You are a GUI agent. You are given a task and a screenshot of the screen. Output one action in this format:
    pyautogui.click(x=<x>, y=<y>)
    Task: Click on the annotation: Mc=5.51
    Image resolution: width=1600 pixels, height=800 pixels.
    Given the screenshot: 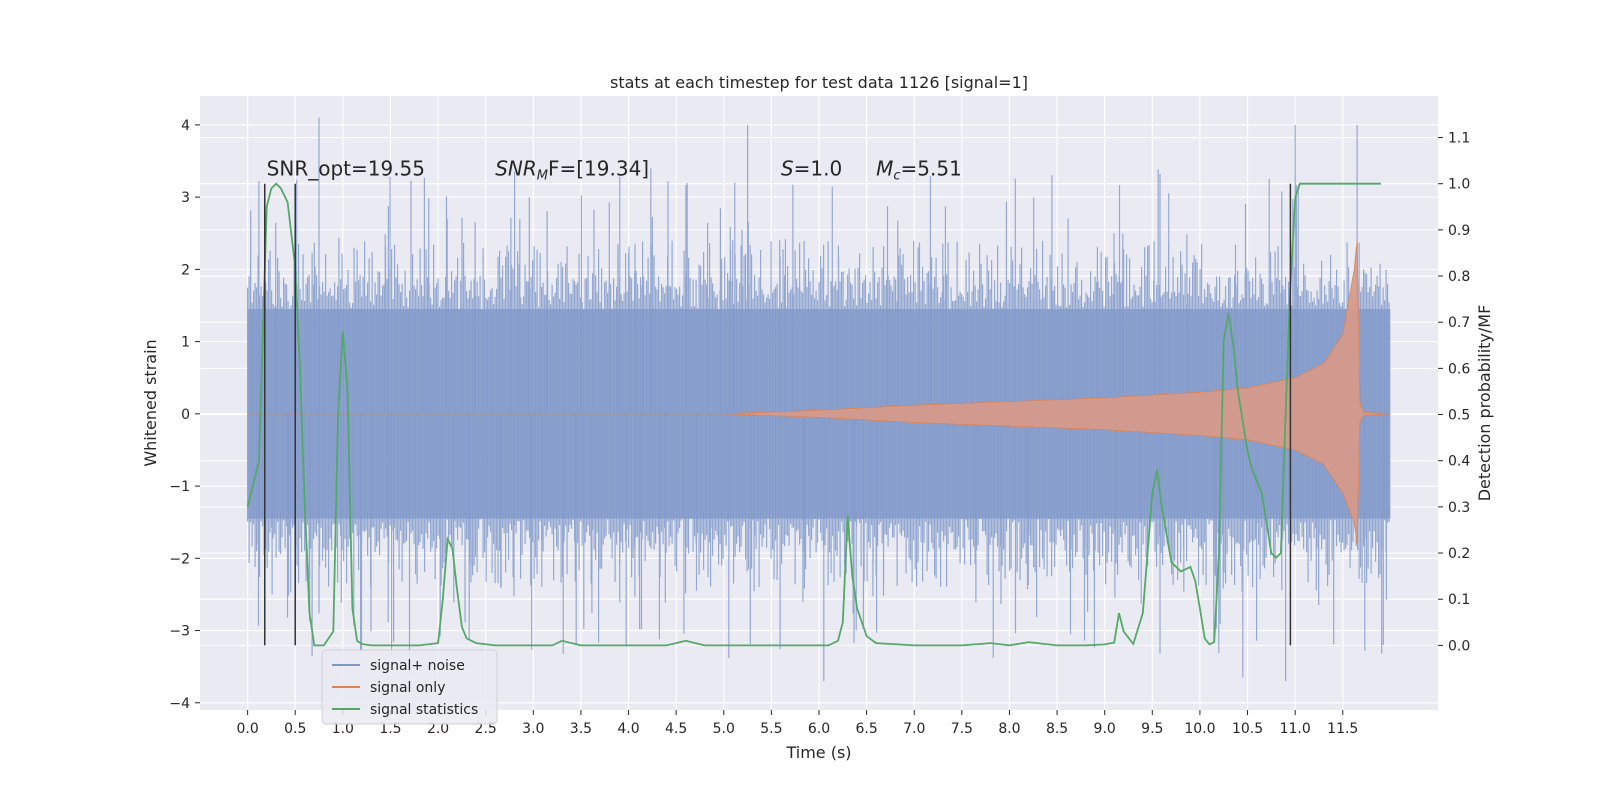 What is the action you would take?
    pyautogui.click(x=919, y=169)
    